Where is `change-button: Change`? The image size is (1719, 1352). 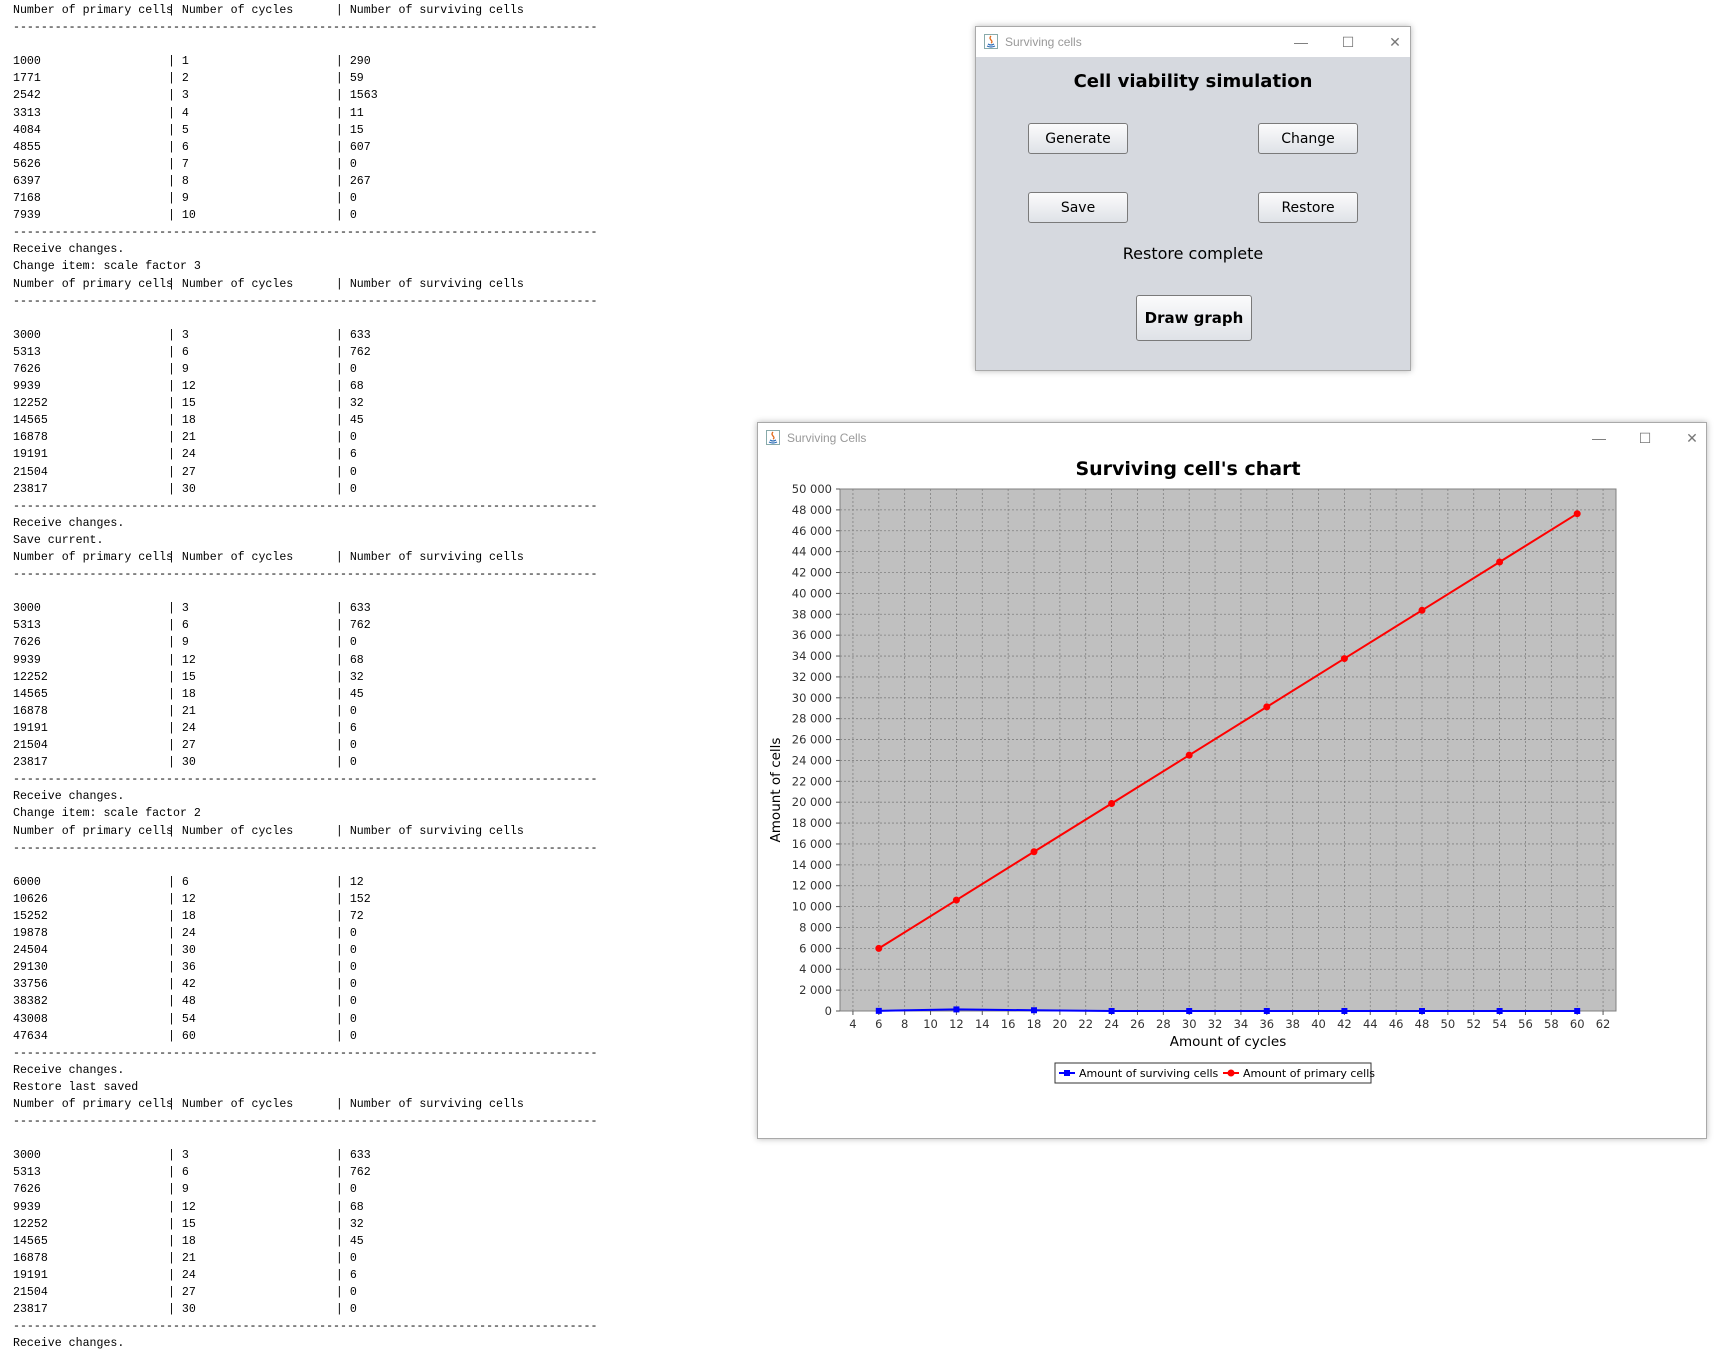 change-button: Change is located at coordinates (1308, 138).